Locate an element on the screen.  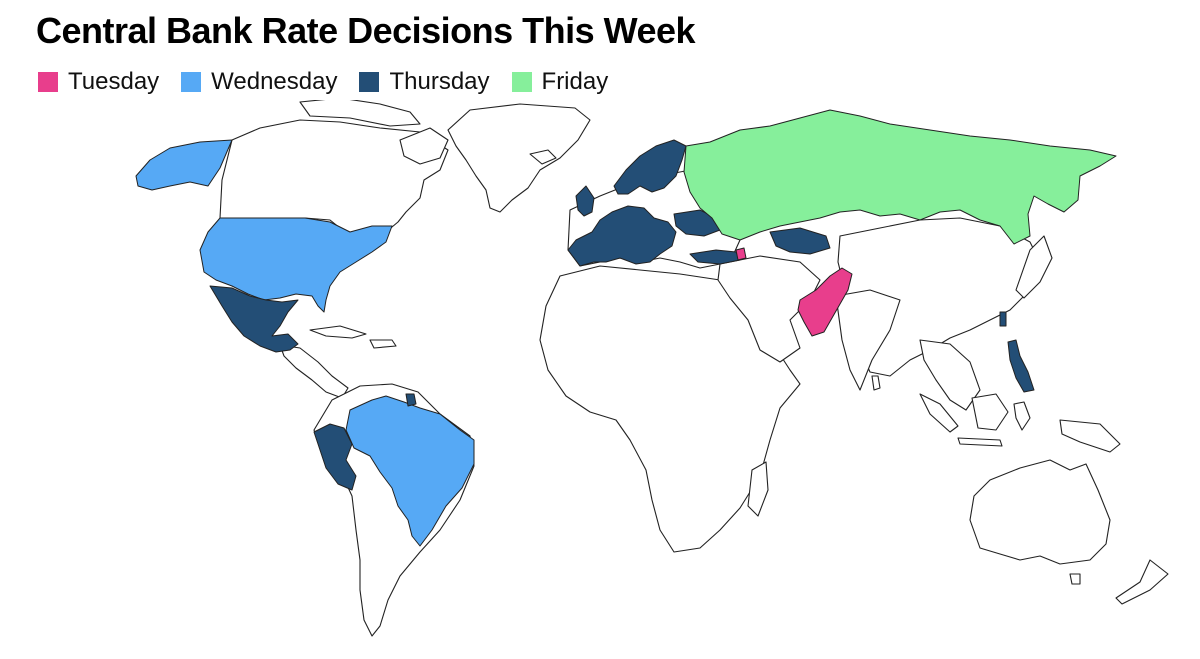
country-taiwan is located at coordinates (1003, 319).